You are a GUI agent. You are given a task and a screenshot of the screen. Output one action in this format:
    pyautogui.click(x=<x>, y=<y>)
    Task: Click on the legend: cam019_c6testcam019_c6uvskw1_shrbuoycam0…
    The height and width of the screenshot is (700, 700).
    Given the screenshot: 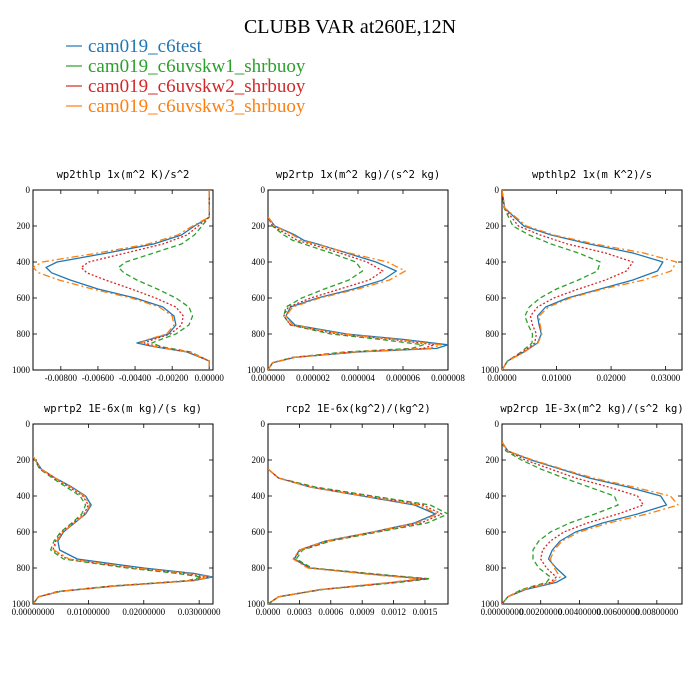 What is the action you would take?
    pyautogui.click(x=186, y=76)
    